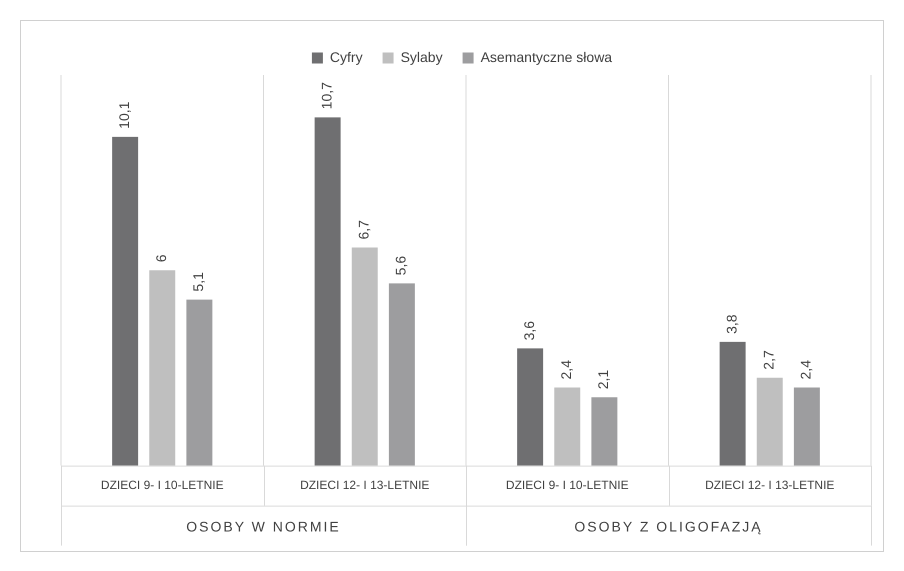  I want to click on data-label: 10,1, so click(124, 115).